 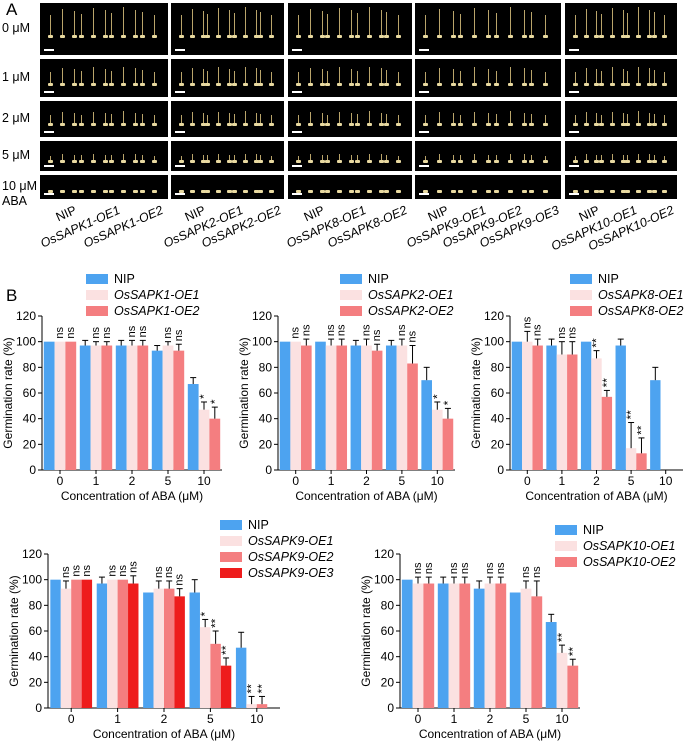 I want to click on y-tick-label: 0, so click(x=268, y=470).